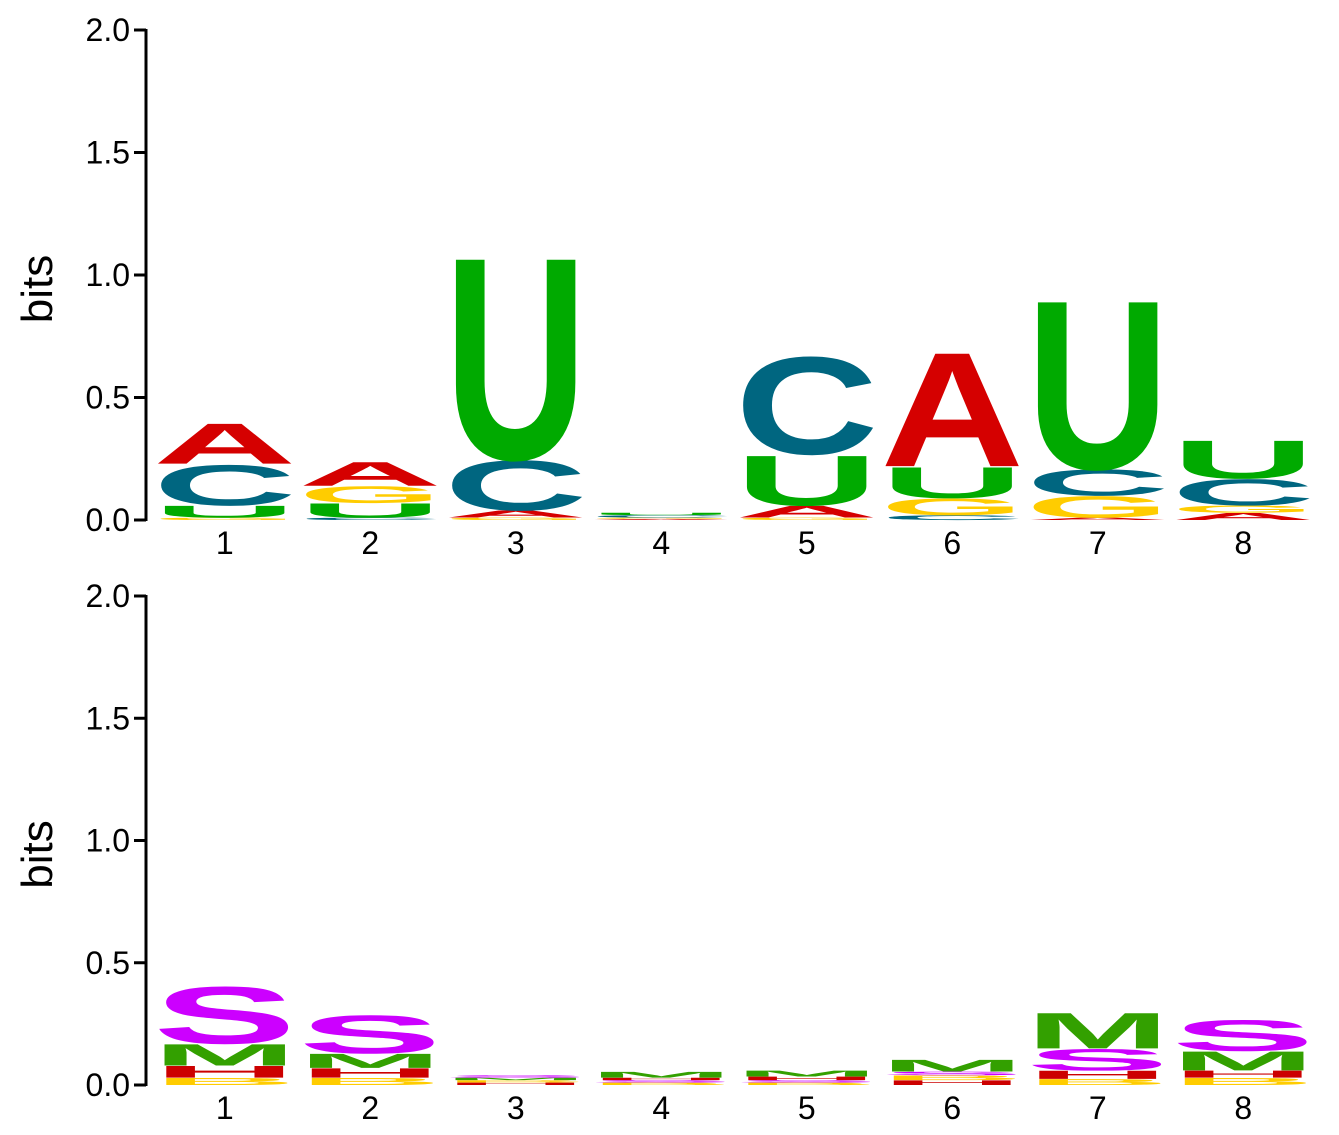 This screenshot has height=1135, width=1339. I want to click on x-tick-label: 2, so click(370, 1108).